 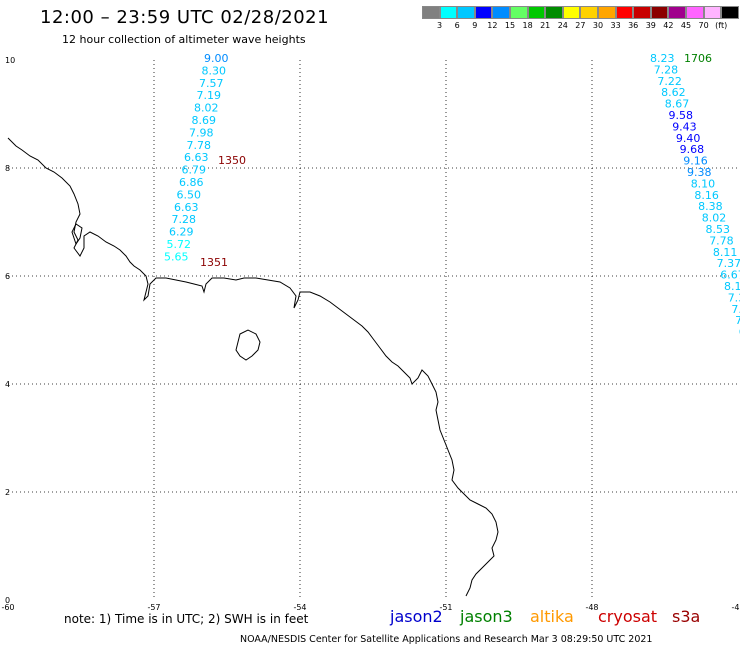 What do you see at coordinates (728, 263) in the screenshot?
I see `wave-height-value: 7.37` at bounding box center [728, 263].